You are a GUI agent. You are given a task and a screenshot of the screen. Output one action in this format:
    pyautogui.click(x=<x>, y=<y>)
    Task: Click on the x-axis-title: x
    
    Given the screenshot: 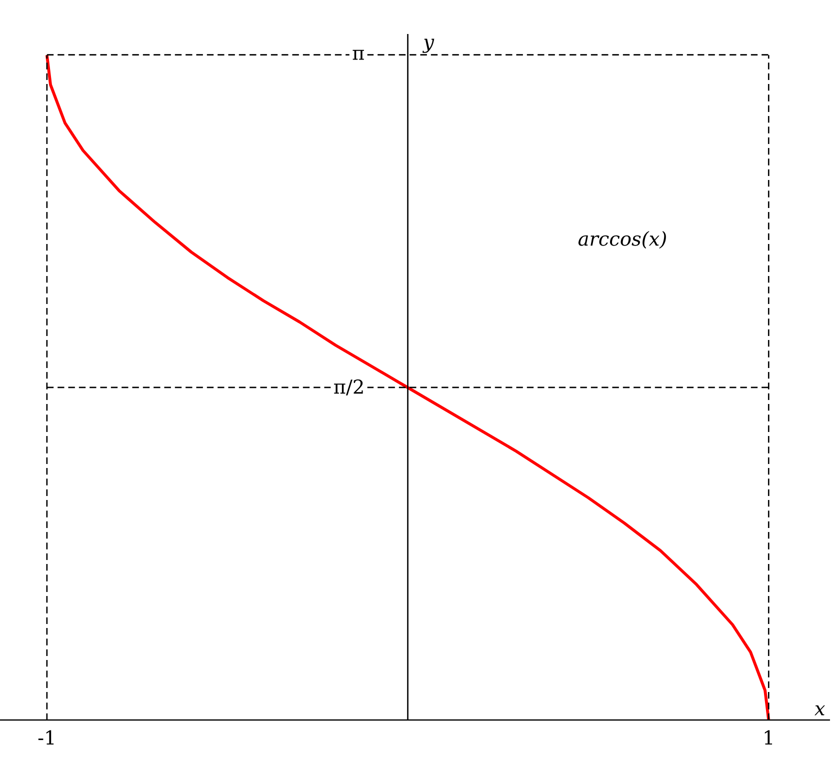 What is the action you would take?
    pyautogui.click(x=819, y=710)
    